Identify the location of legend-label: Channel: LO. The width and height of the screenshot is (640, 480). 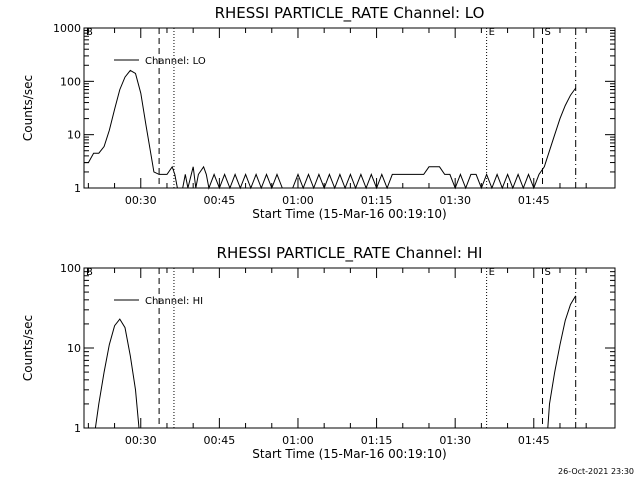
(175, 61).